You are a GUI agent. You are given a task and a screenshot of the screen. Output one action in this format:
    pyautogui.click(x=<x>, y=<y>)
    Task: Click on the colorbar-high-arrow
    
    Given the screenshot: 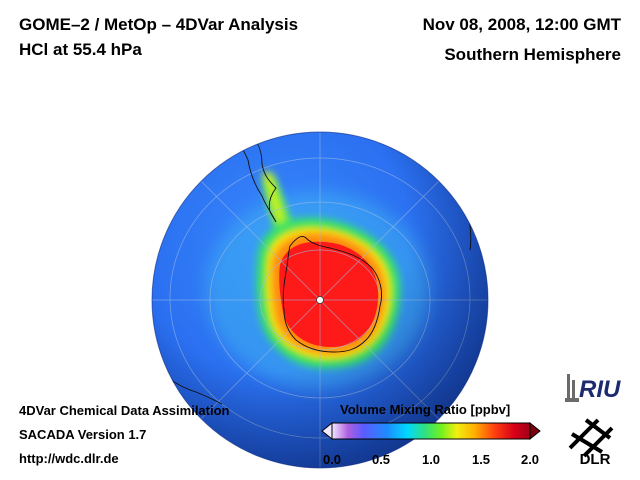 What is the action you would take?
    pyautogui.click(x=535, y=431)
    